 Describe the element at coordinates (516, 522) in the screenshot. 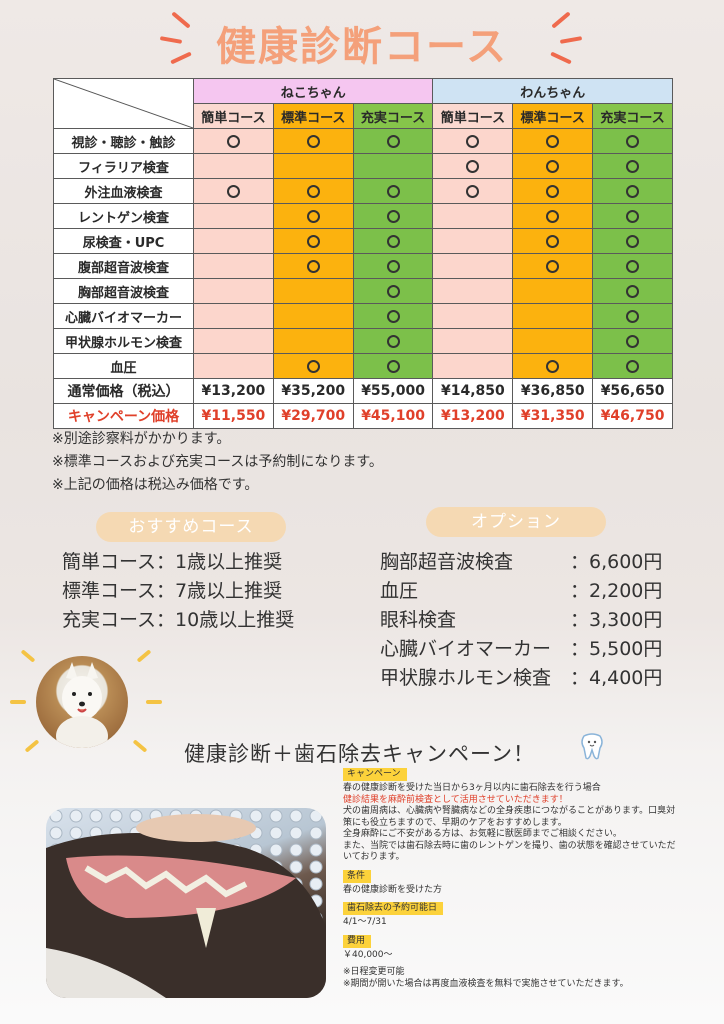

I see `options-heading: オプション` at that location.